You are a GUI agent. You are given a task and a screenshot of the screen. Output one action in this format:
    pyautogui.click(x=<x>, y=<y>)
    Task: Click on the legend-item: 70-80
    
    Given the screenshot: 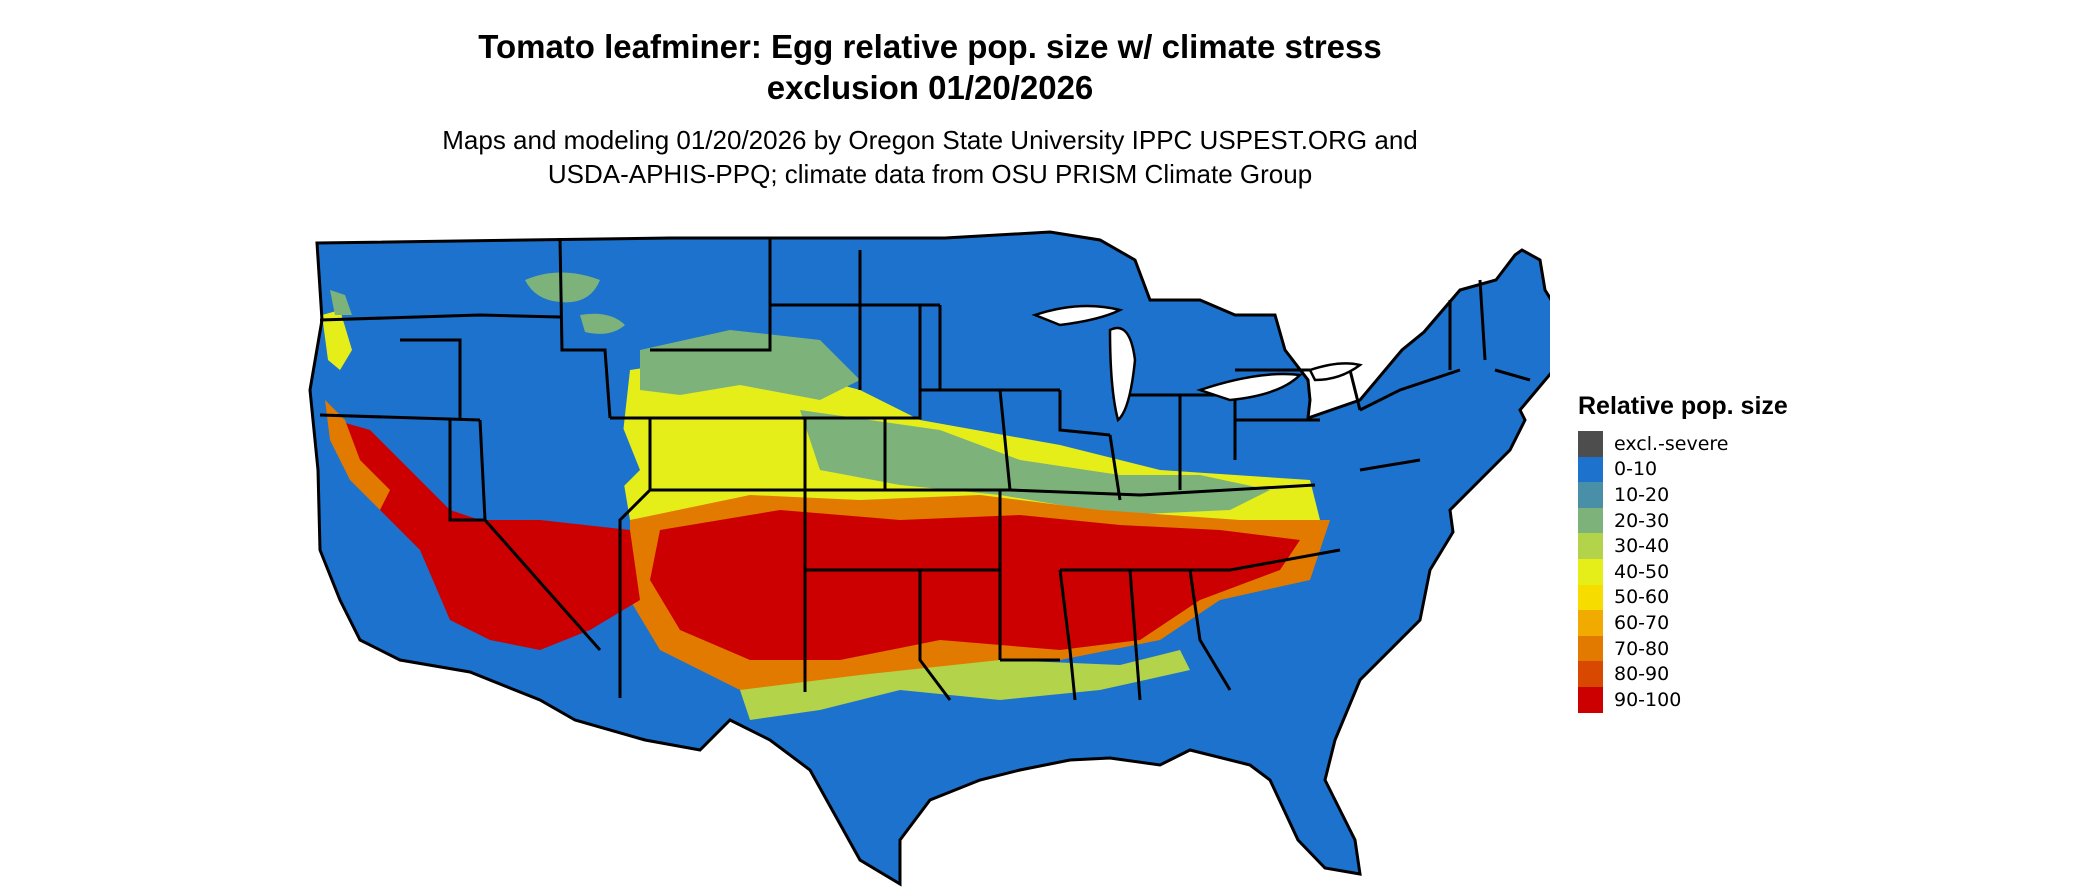 What is the action you would take?
    pyautogui.click(x=1683, y=648)
    